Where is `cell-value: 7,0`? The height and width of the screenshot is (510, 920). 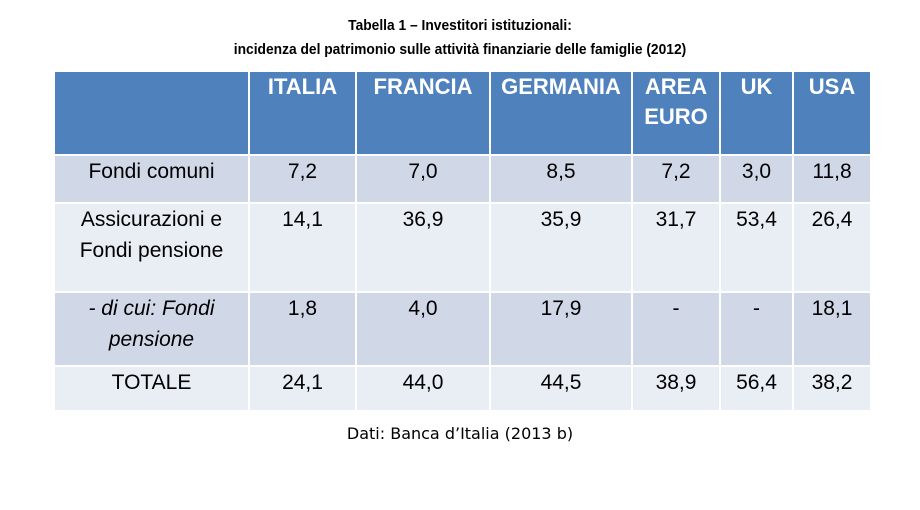
cell-value: 7,0 is located at coordinates (423, 179).